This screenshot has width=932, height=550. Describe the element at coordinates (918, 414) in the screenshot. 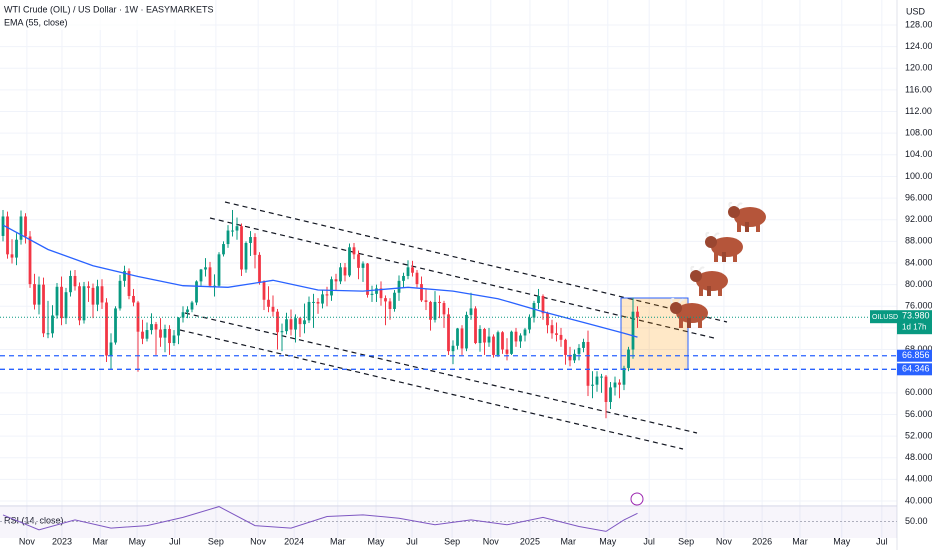

I see `y-tick-label: 56.000` at that location.